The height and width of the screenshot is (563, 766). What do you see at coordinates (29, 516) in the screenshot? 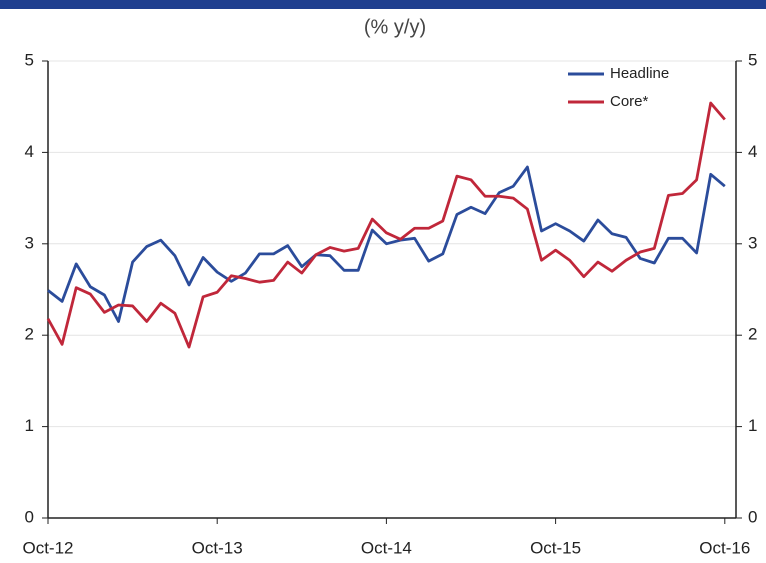
I see `y-tick-label: 0` at bounding box center [29, 516].